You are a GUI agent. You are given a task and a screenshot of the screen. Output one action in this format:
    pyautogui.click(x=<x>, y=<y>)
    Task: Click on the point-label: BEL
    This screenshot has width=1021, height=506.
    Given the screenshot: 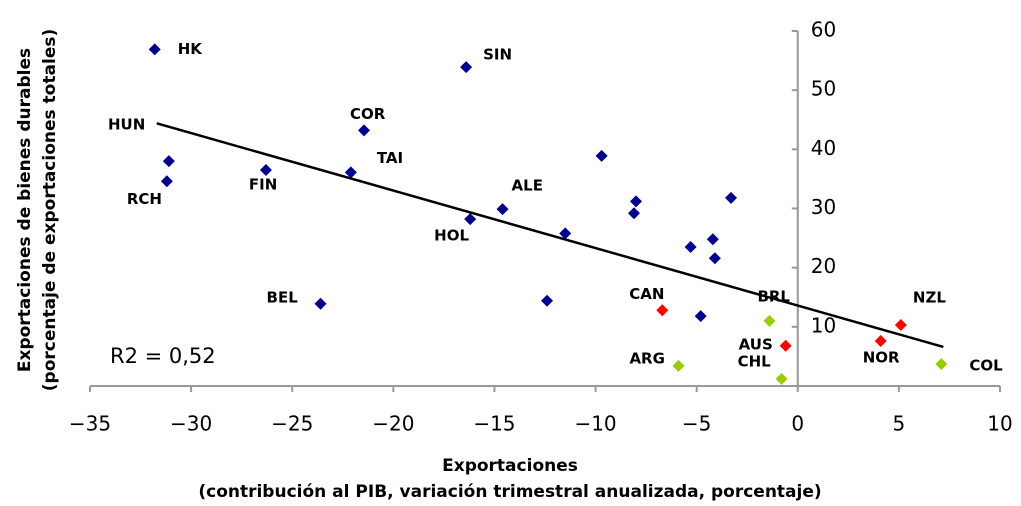 What is the action you would take?
    pyautogui.click(x=283, y=297)
    